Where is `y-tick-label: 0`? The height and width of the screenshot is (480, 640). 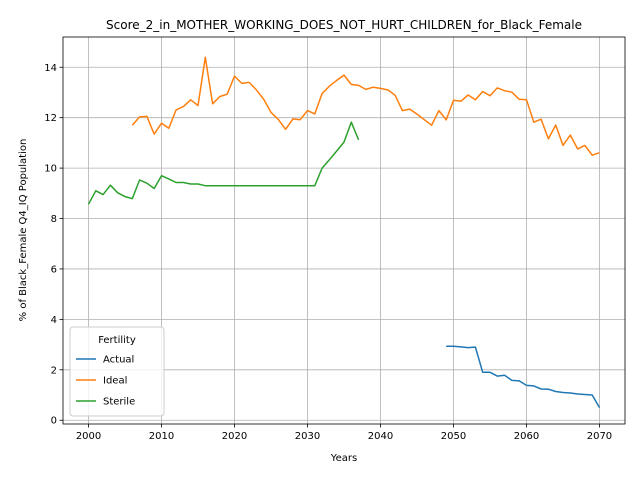 y-tick-label: 0 is located at coordinates (54, 421).